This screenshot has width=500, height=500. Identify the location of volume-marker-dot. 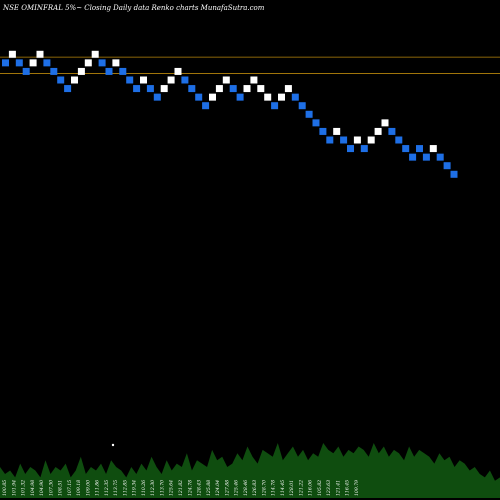
(113, 445).